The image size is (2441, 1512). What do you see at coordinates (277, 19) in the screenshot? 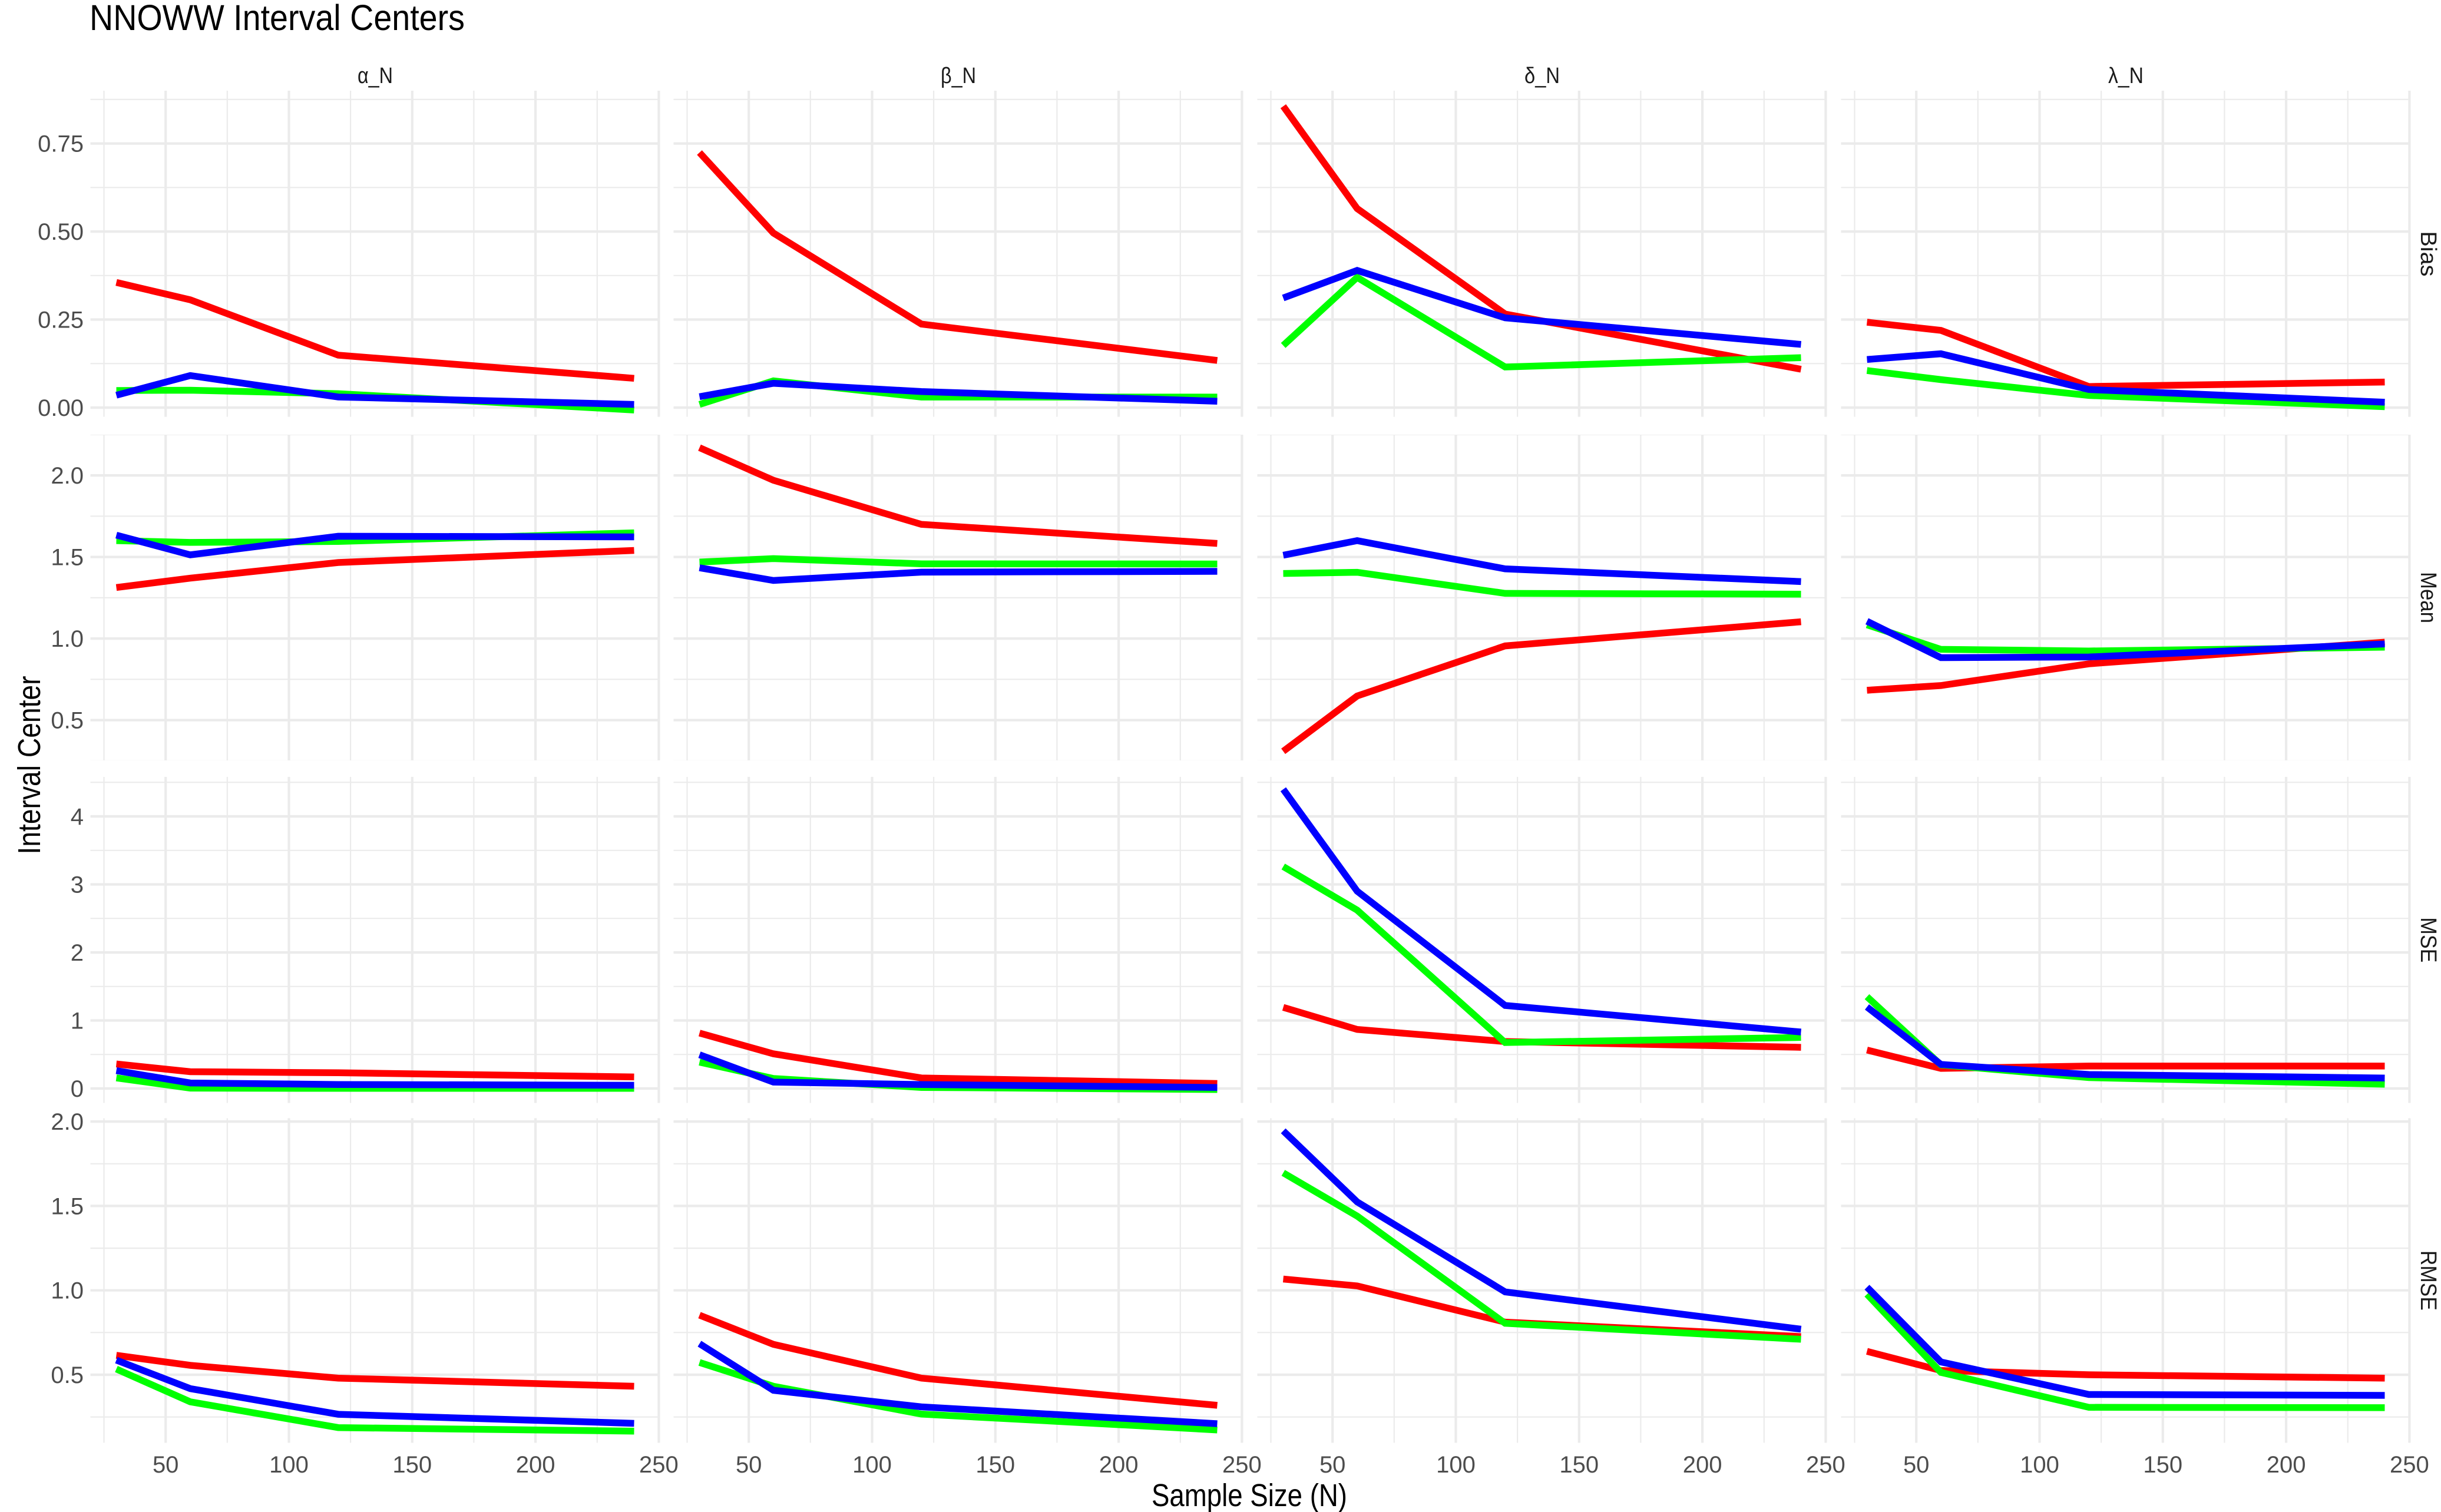
I see `svg-text: NNOWW Interval Centers` at bounding box center [277, 19].